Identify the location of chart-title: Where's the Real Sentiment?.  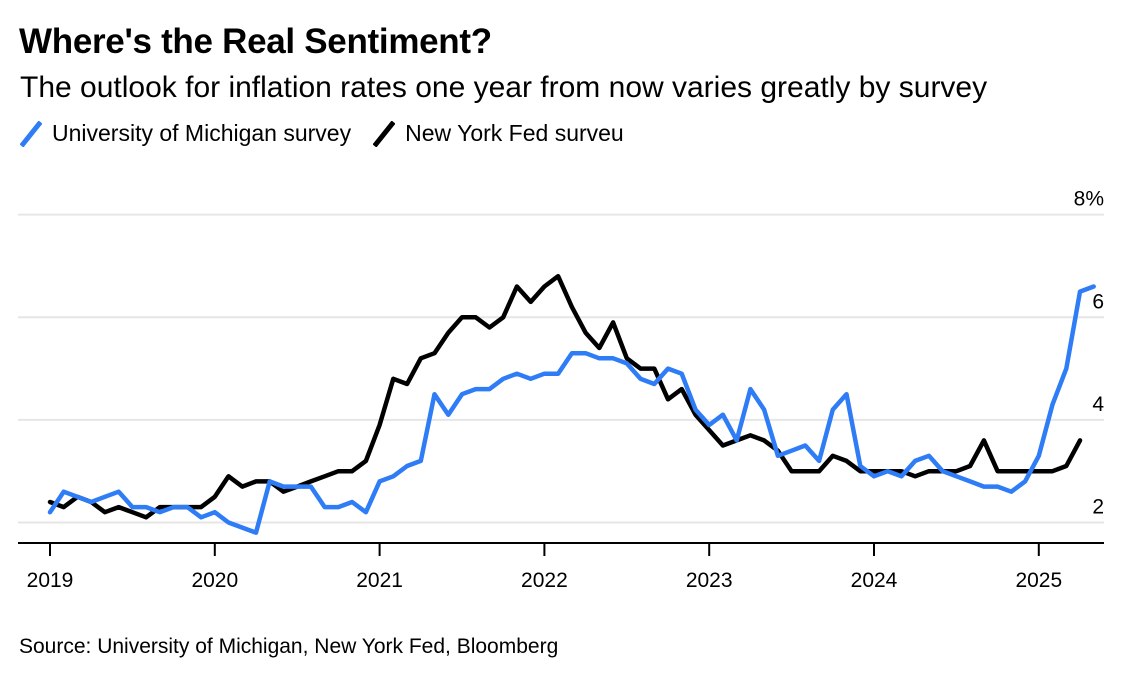
(255, 41).